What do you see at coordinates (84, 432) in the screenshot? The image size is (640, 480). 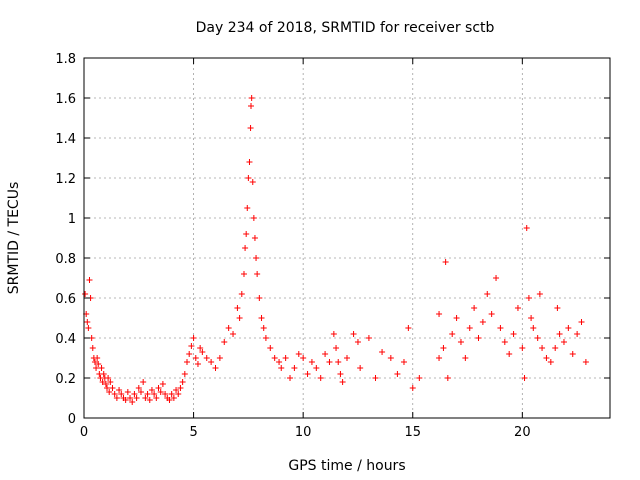 I see `x-tick-label: 0` at bounding box center [84, 432].